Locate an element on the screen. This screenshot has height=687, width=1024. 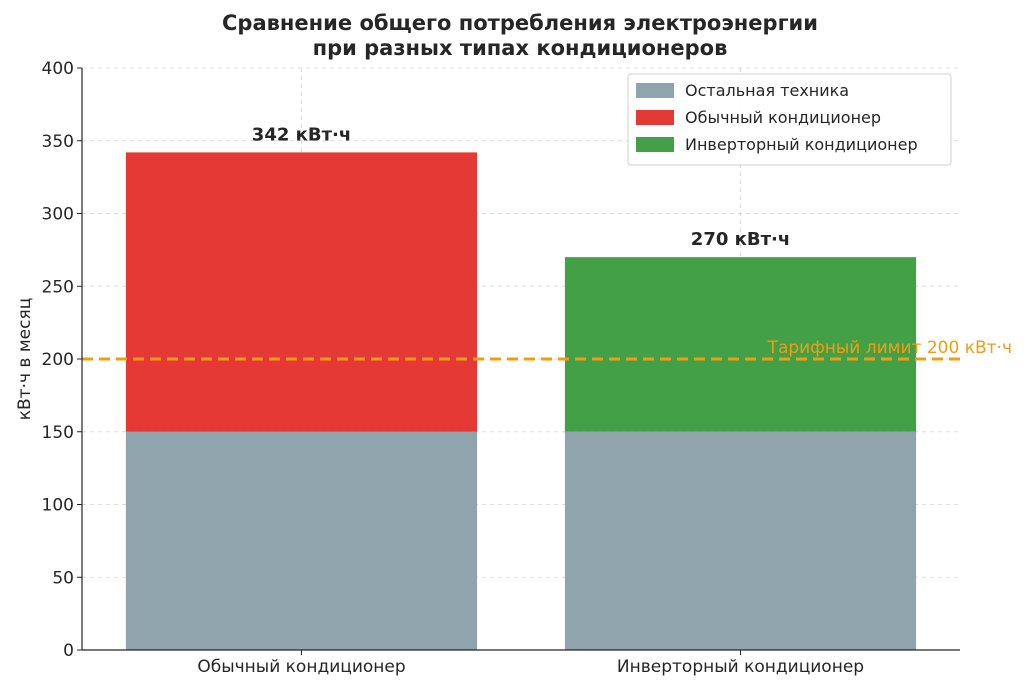
total-label: 270 кВт·ч is located at coordinates (740, 239).